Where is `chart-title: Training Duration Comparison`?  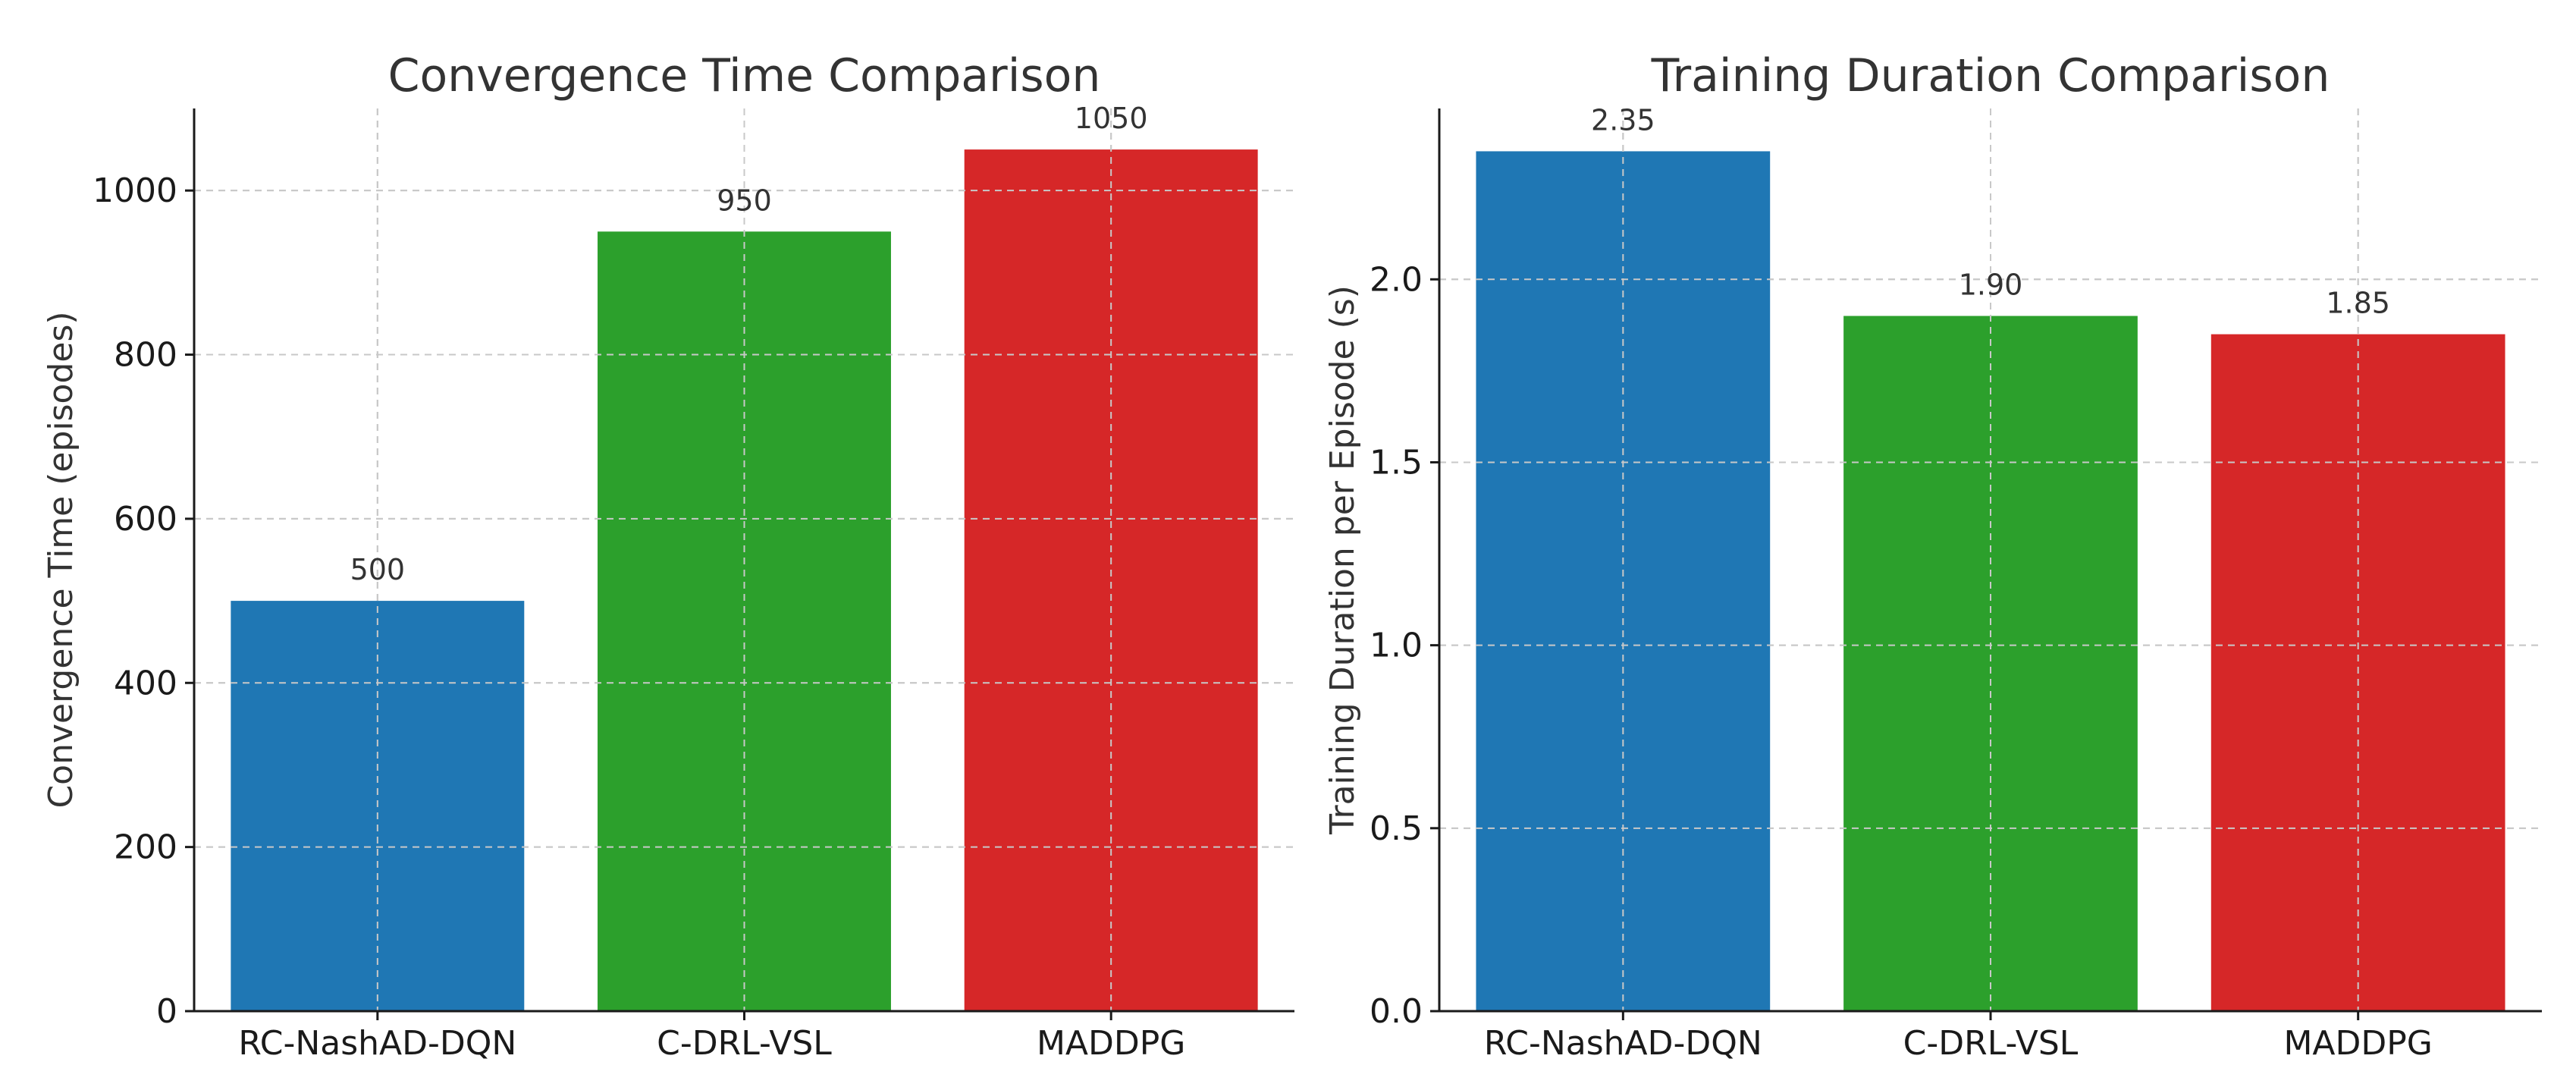
chart-title: Training Duration Comparison is located at coordinates (1990, 75).